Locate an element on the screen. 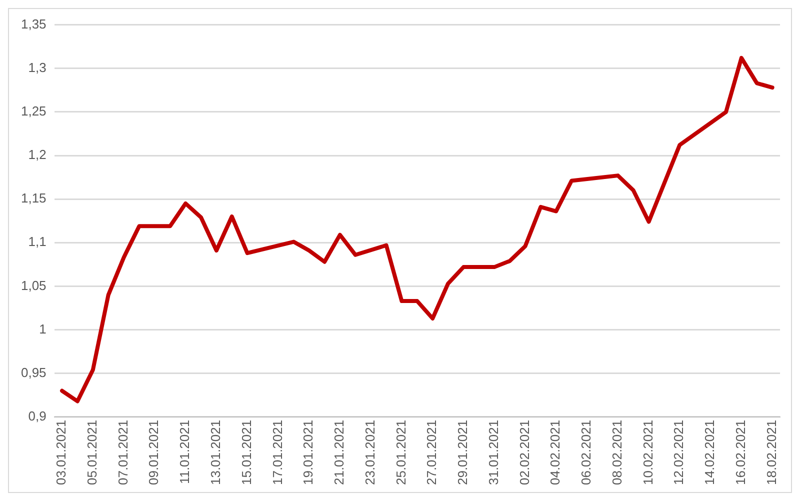 This screenshot has height=501, width=800. x-tick-label: 10.02.2021 is located at coordinates (648, 453).